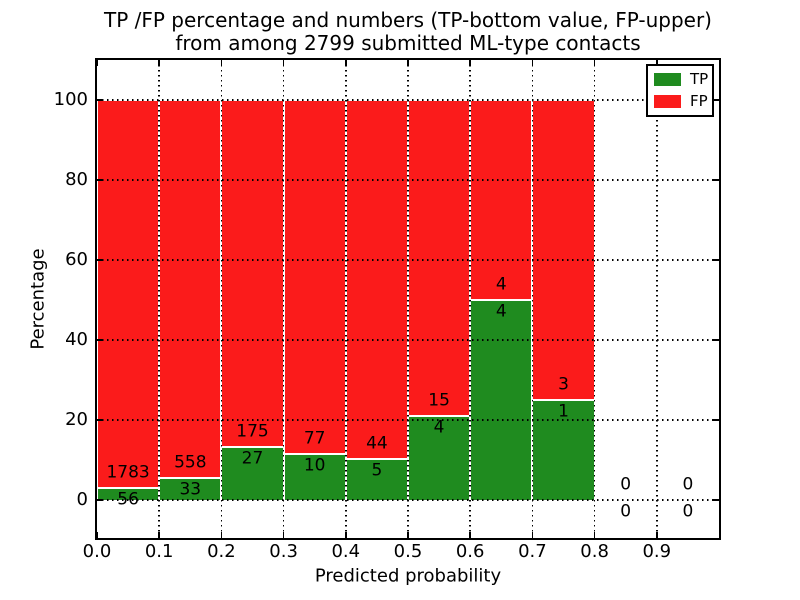 The image size is (800, 600). What do you see at coordinates (97, 551) in the screenshot?
I see `x-tick-label: 0.0` at bounding box center [97, 551].